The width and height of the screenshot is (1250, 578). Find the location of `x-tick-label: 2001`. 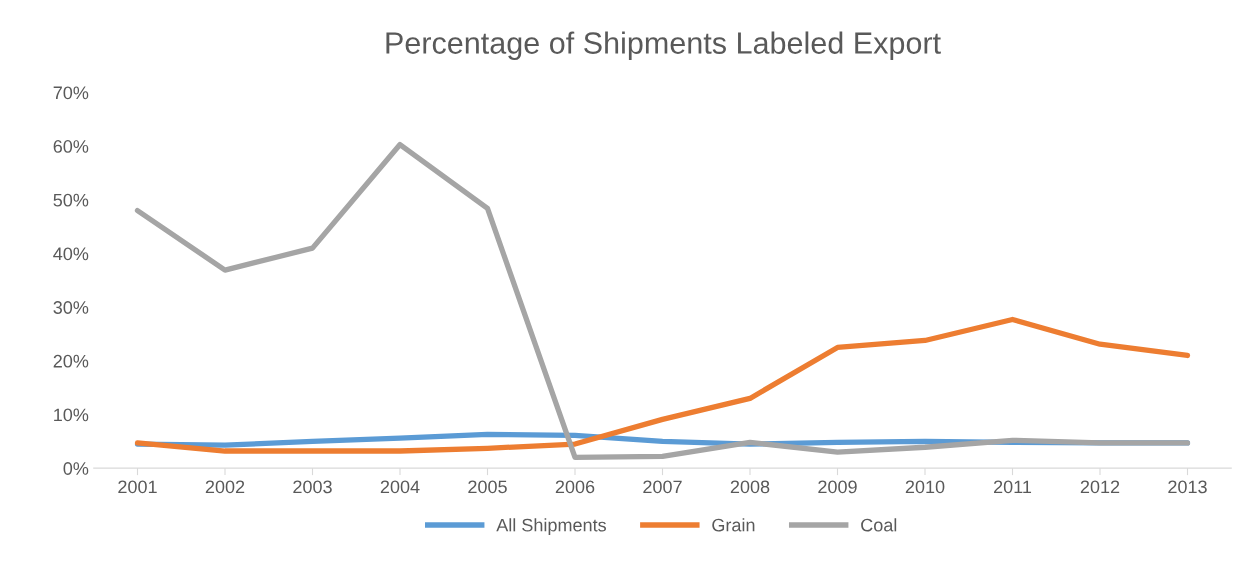

x-tick-label: 2001 is located at coordinates (137, 487).